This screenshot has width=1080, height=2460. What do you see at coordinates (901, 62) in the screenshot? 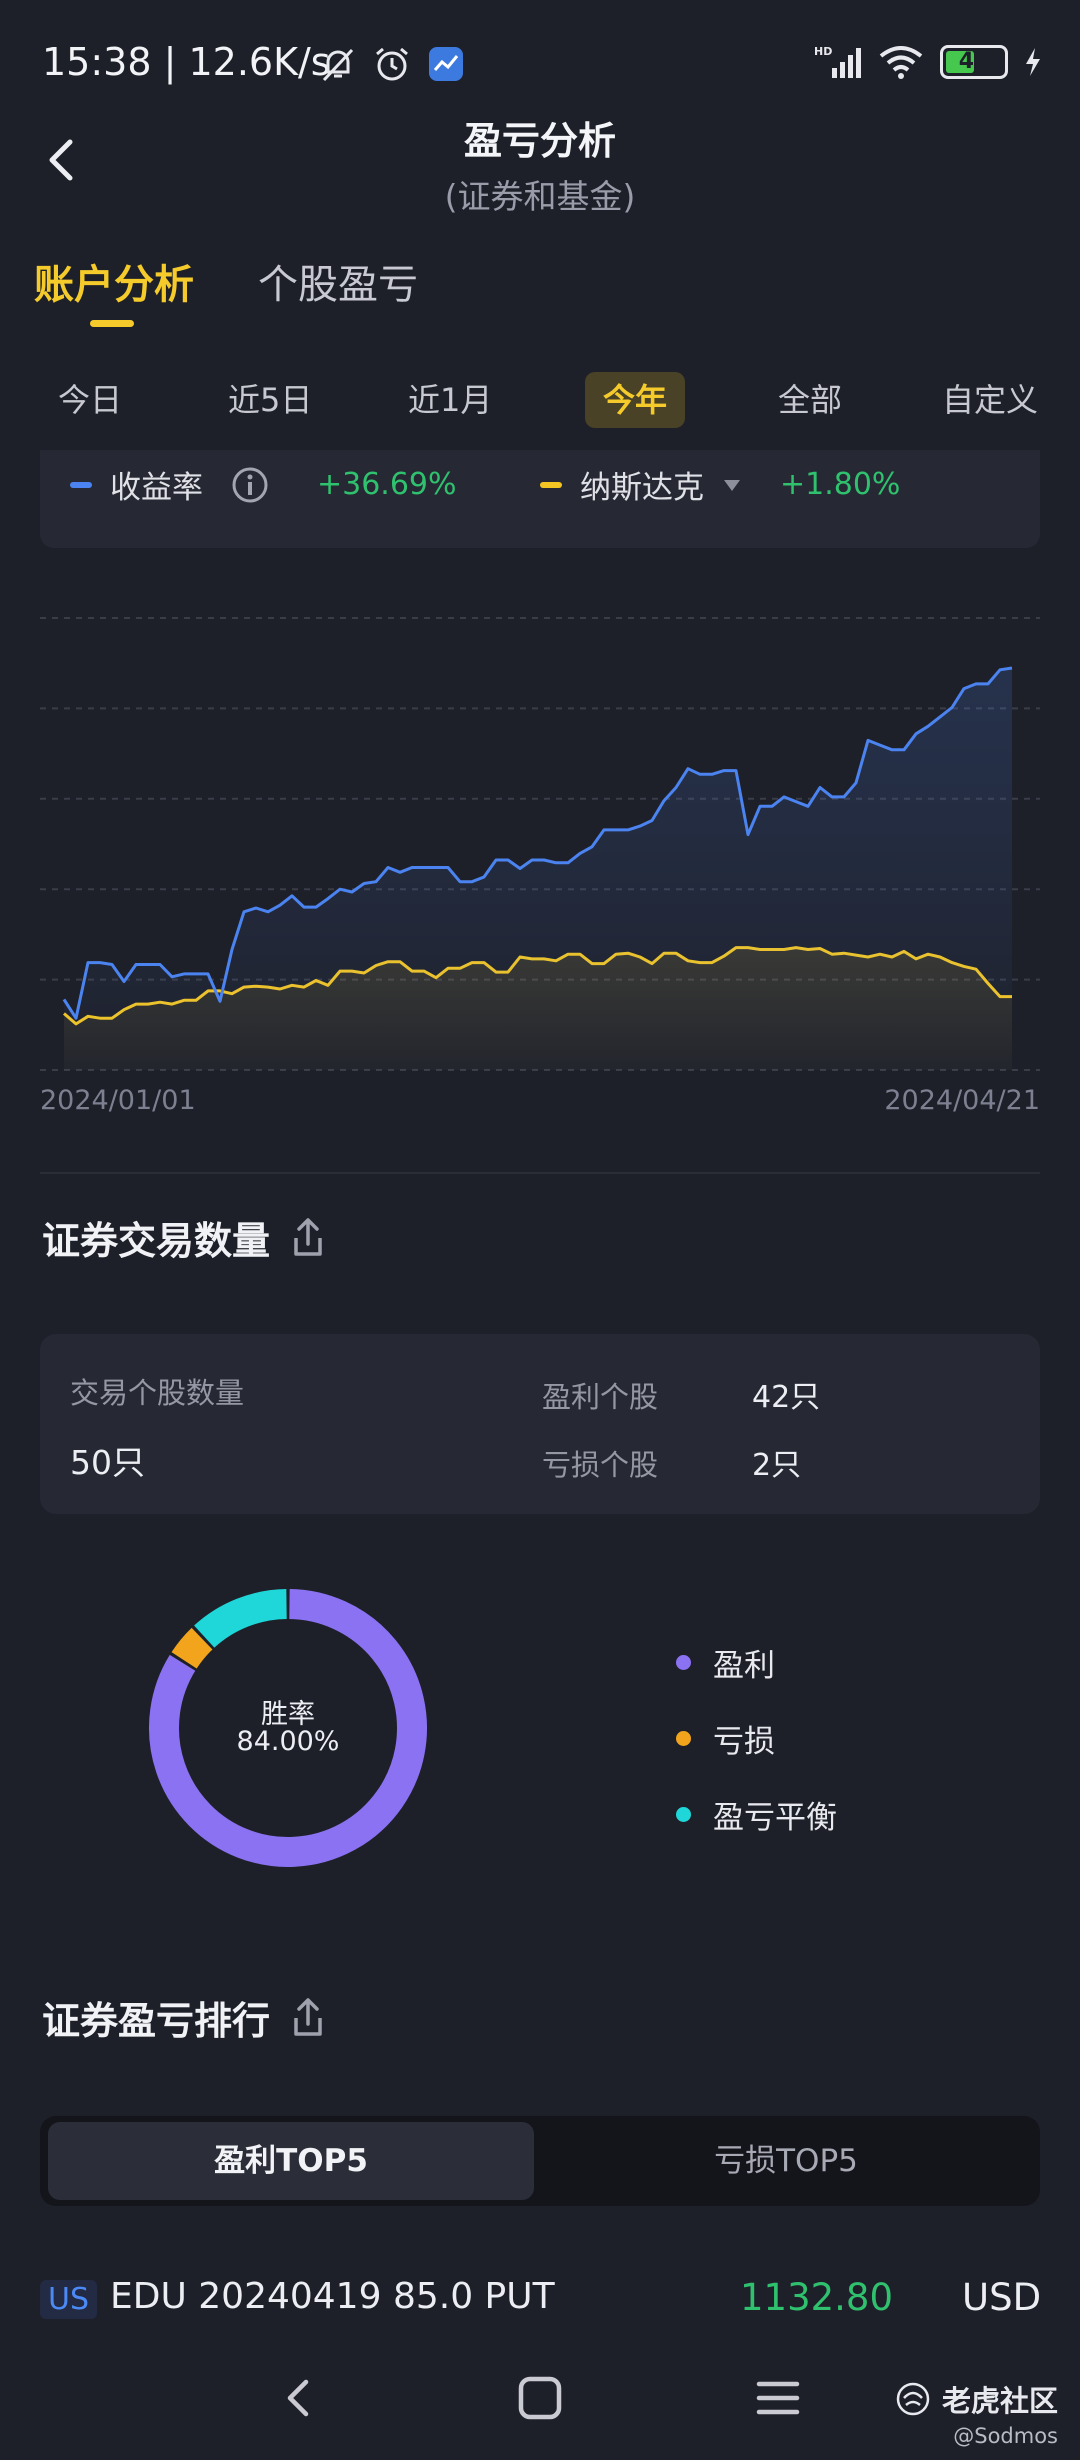
I see `wifi-icon` at bounding box center [901, 62].